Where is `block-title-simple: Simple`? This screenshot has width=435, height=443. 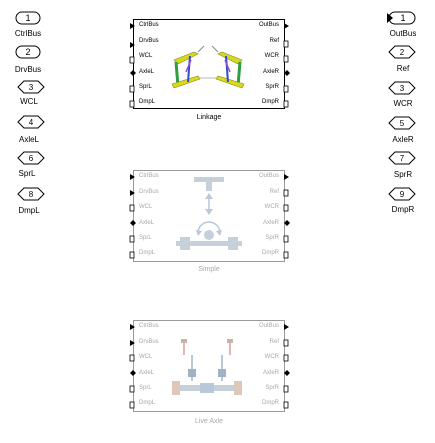
block-title-simple: Simple is located at coordinates (209, 269).